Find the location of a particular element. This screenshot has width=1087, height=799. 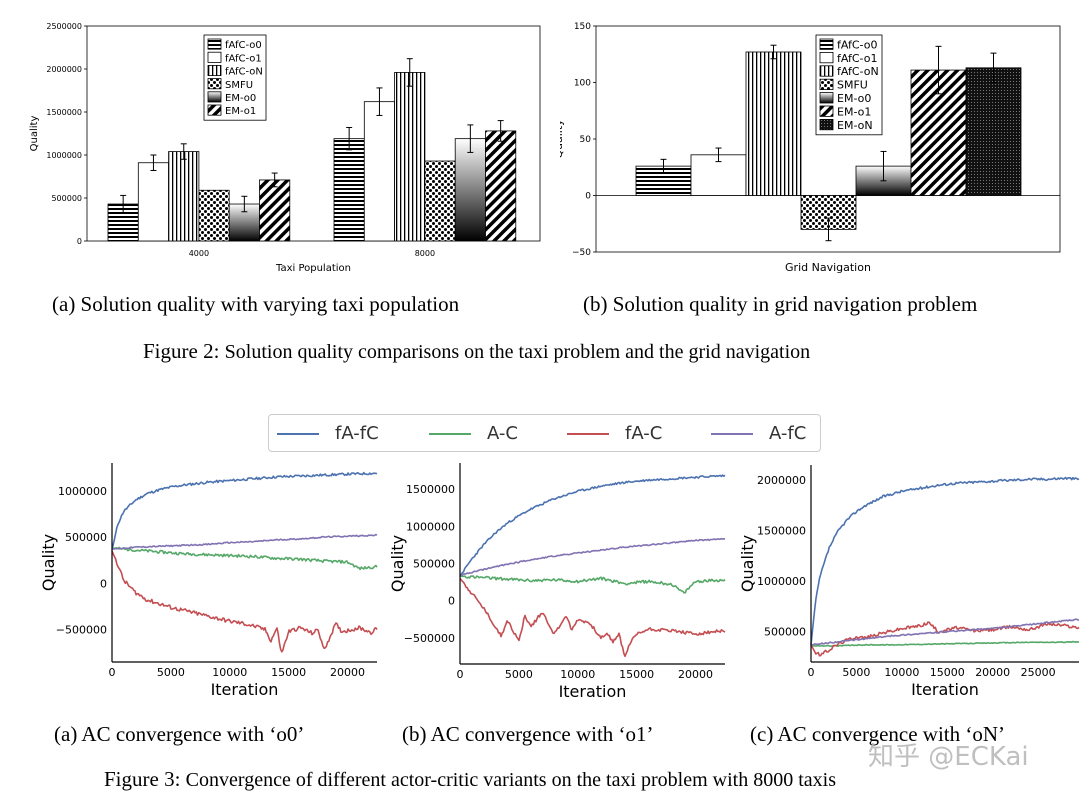

legend-label-em-on: EM-oN is located at coordinates (855, 125).